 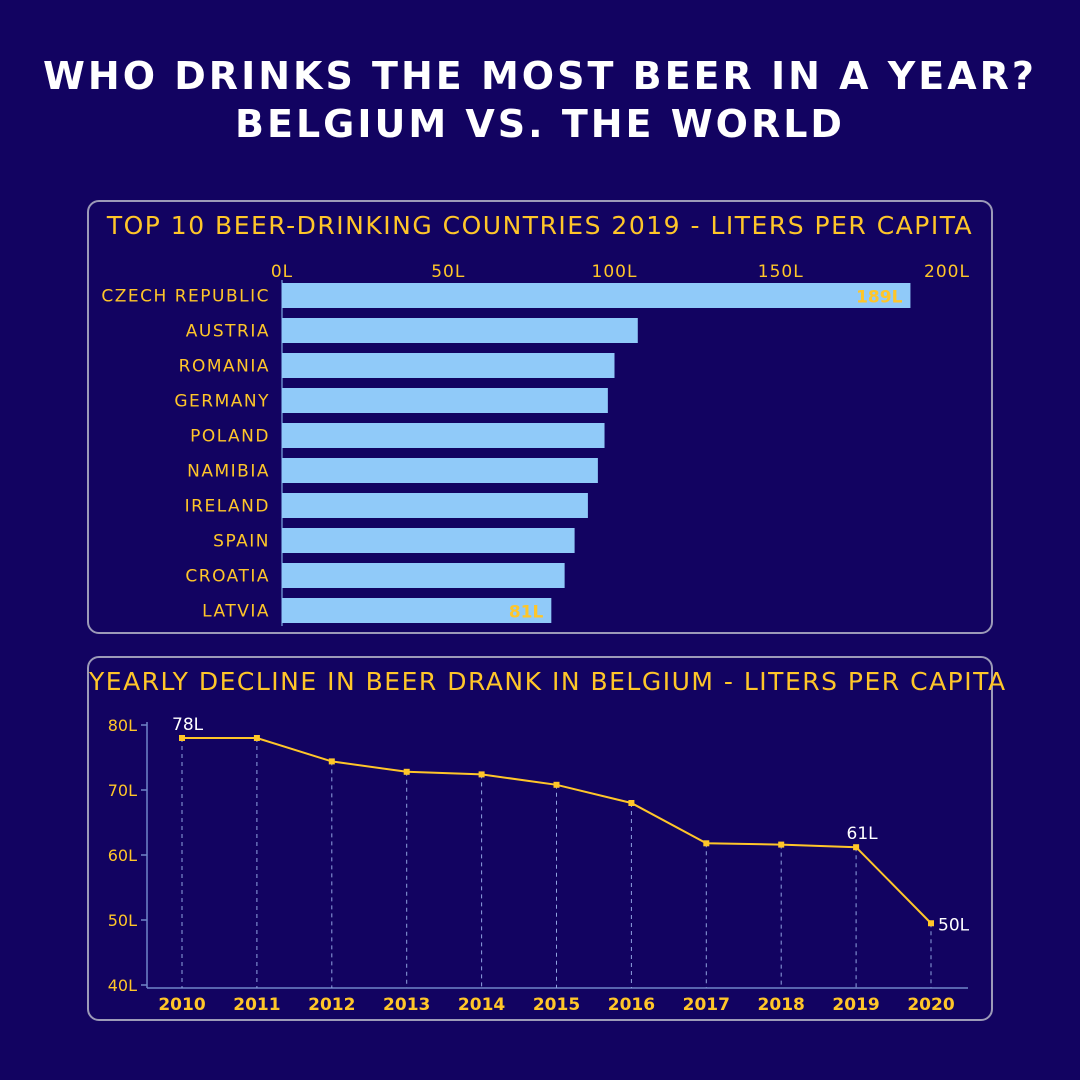 What do you see at coordinates (448, 365) in the screenshot?
I see `bar-romania` at bounding box center [448, 365].